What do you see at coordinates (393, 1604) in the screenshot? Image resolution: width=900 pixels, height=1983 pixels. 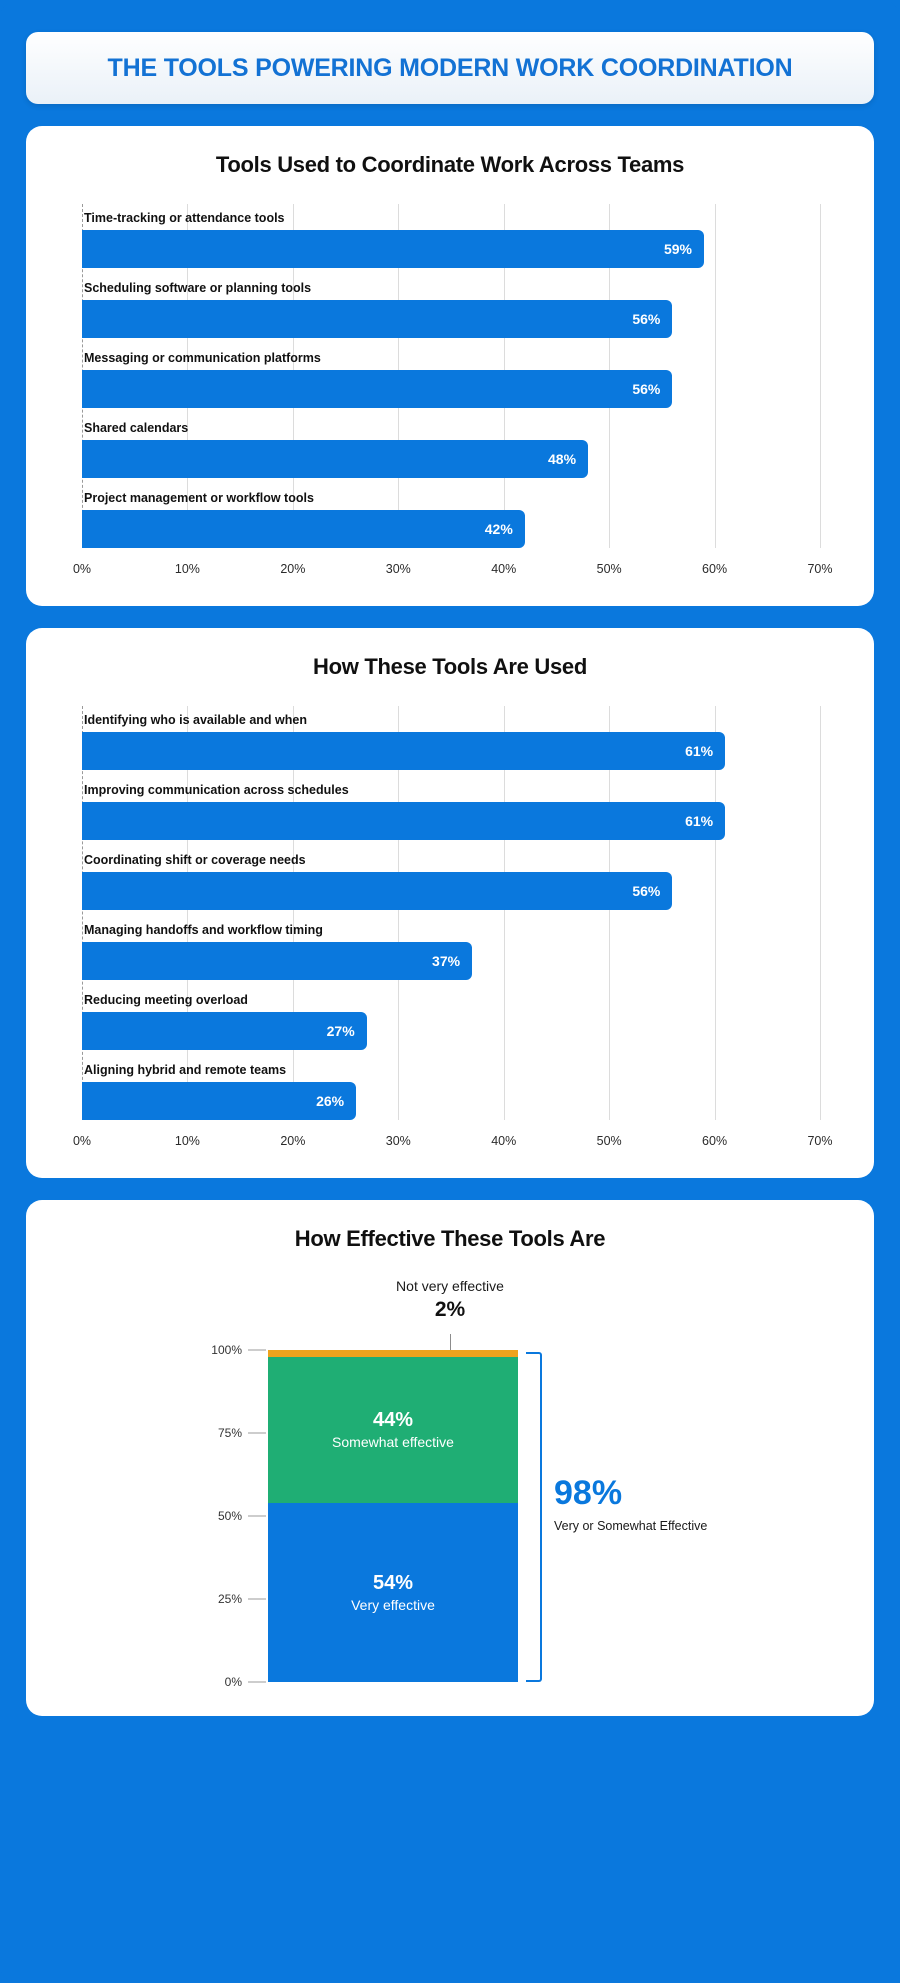 I see `stack-segment-label: Very effective` at bounding box center [393, 1604].